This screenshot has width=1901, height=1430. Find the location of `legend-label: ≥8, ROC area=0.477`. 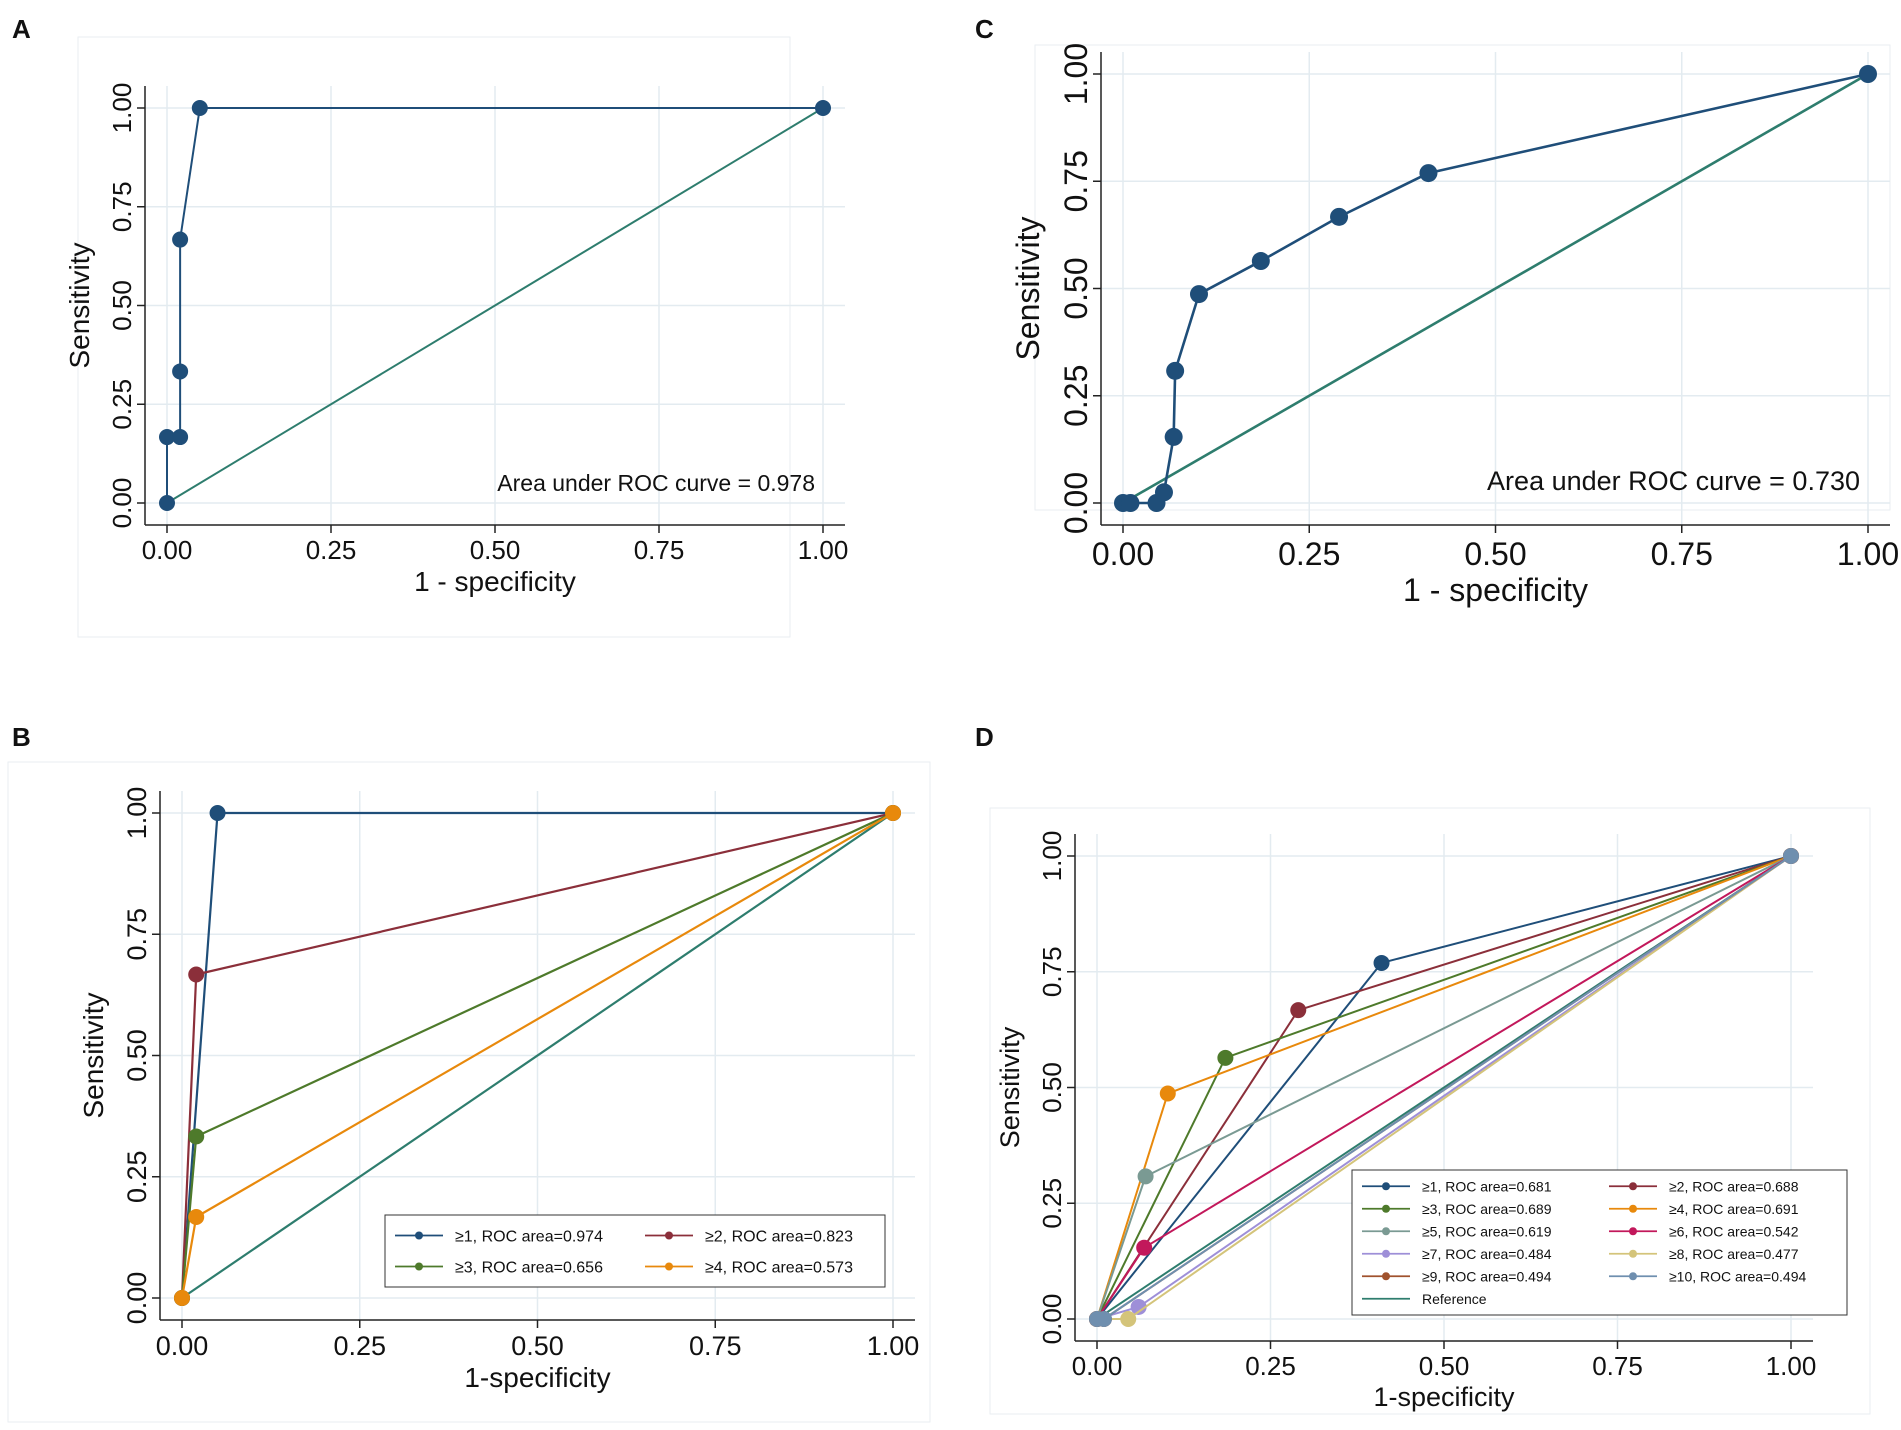

legend-label: ≥8, ROC area=0.477 is located at coordinates (1734, 1254).